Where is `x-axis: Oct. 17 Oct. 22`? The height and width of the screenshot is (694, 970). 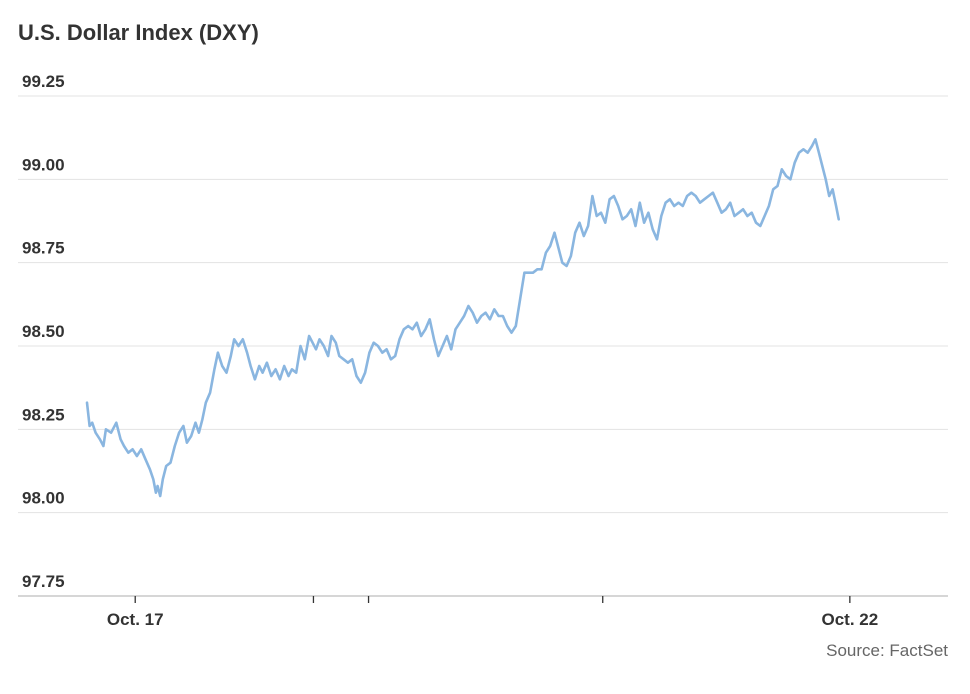
x-axis: Oct. 17 Oct. 22 is located at coordinates (492, 612).